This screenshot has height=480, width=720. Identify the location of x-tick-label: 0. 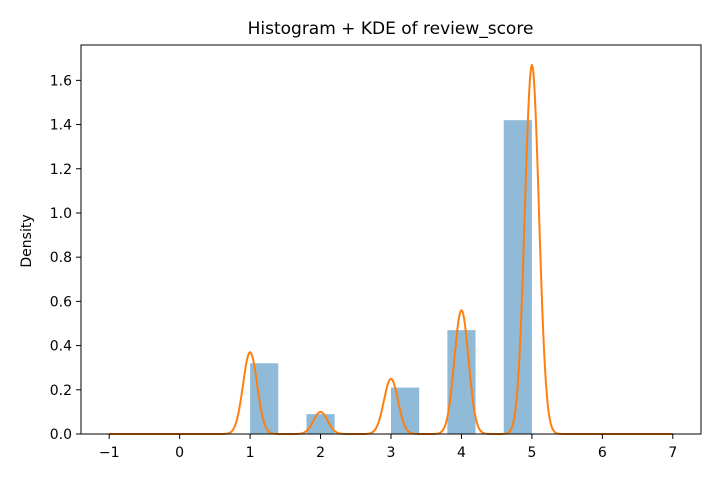
(179, 453).